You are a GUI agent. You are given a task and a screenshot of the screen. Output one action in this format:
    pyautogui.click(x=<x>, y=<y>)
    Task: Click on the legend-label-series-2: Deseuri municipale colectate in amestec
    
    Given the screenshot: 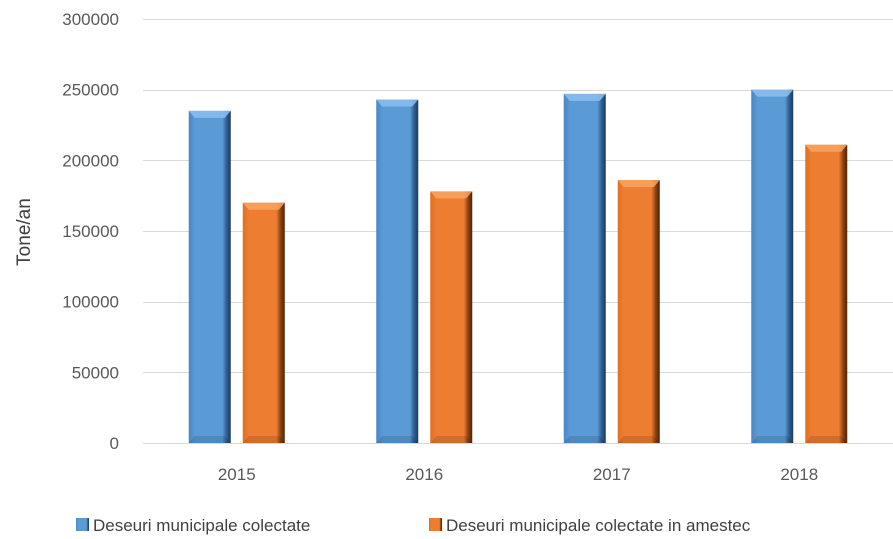 What is the action you would take?
    pyautogui.click(x=598, y=525)
    